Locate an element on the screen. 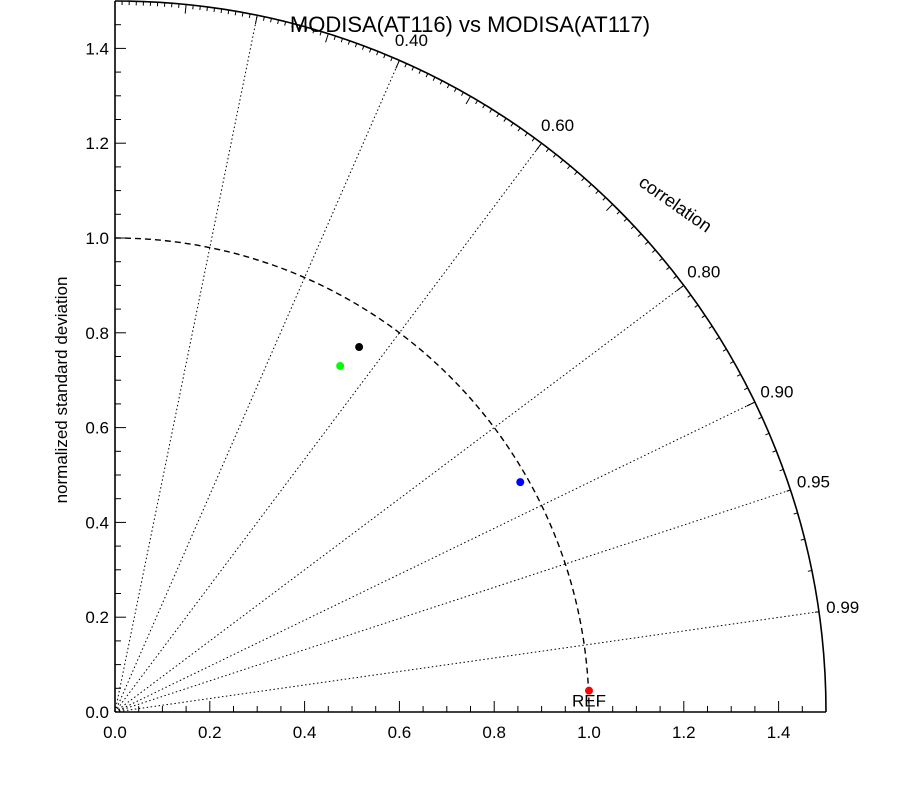 The width and height of the screenshot is (900, 788). y-tick-label: 0.8 is located at coordinates (97, 333).